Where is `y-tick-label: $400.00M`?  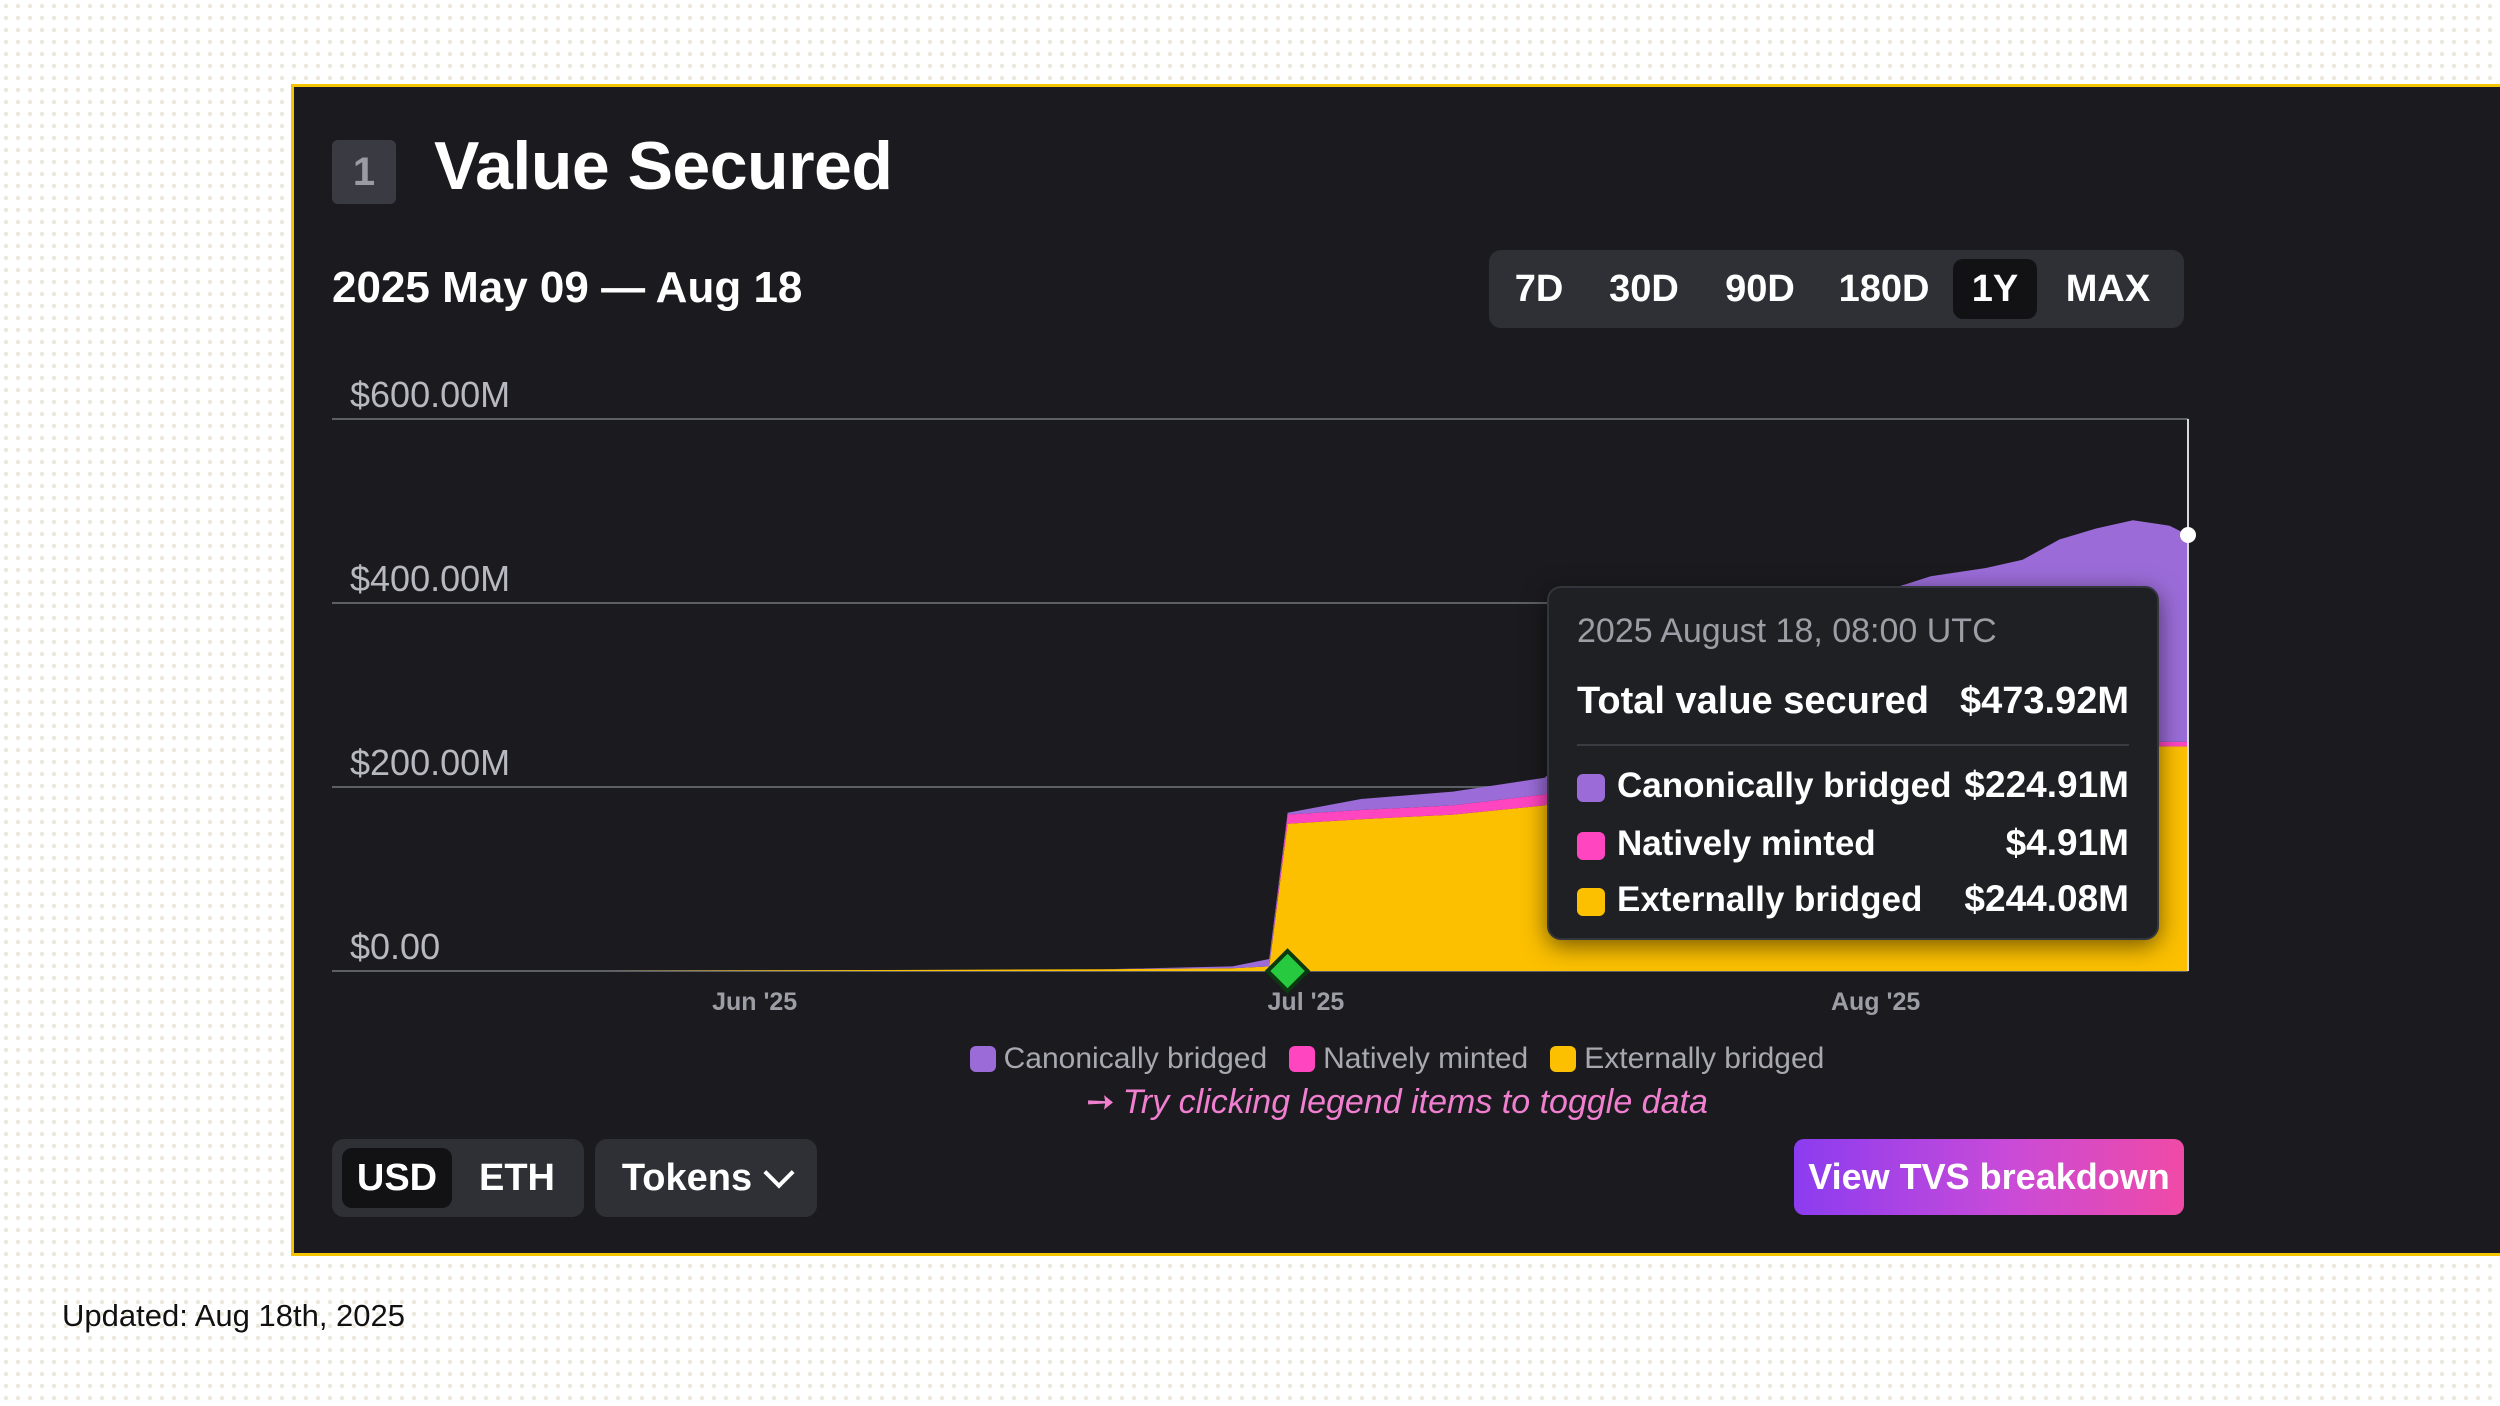 y-tick-label: $400.00M is located at coordinates (430, 578).